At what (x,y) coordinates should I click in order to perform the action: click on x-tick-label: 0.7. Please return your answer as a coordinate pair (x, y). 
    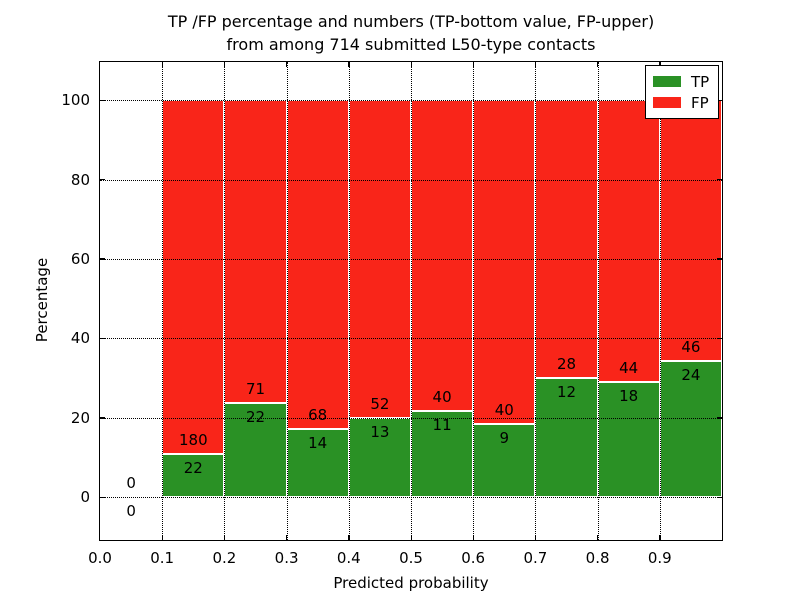
    Looking at the image, I should click on (535, 558).